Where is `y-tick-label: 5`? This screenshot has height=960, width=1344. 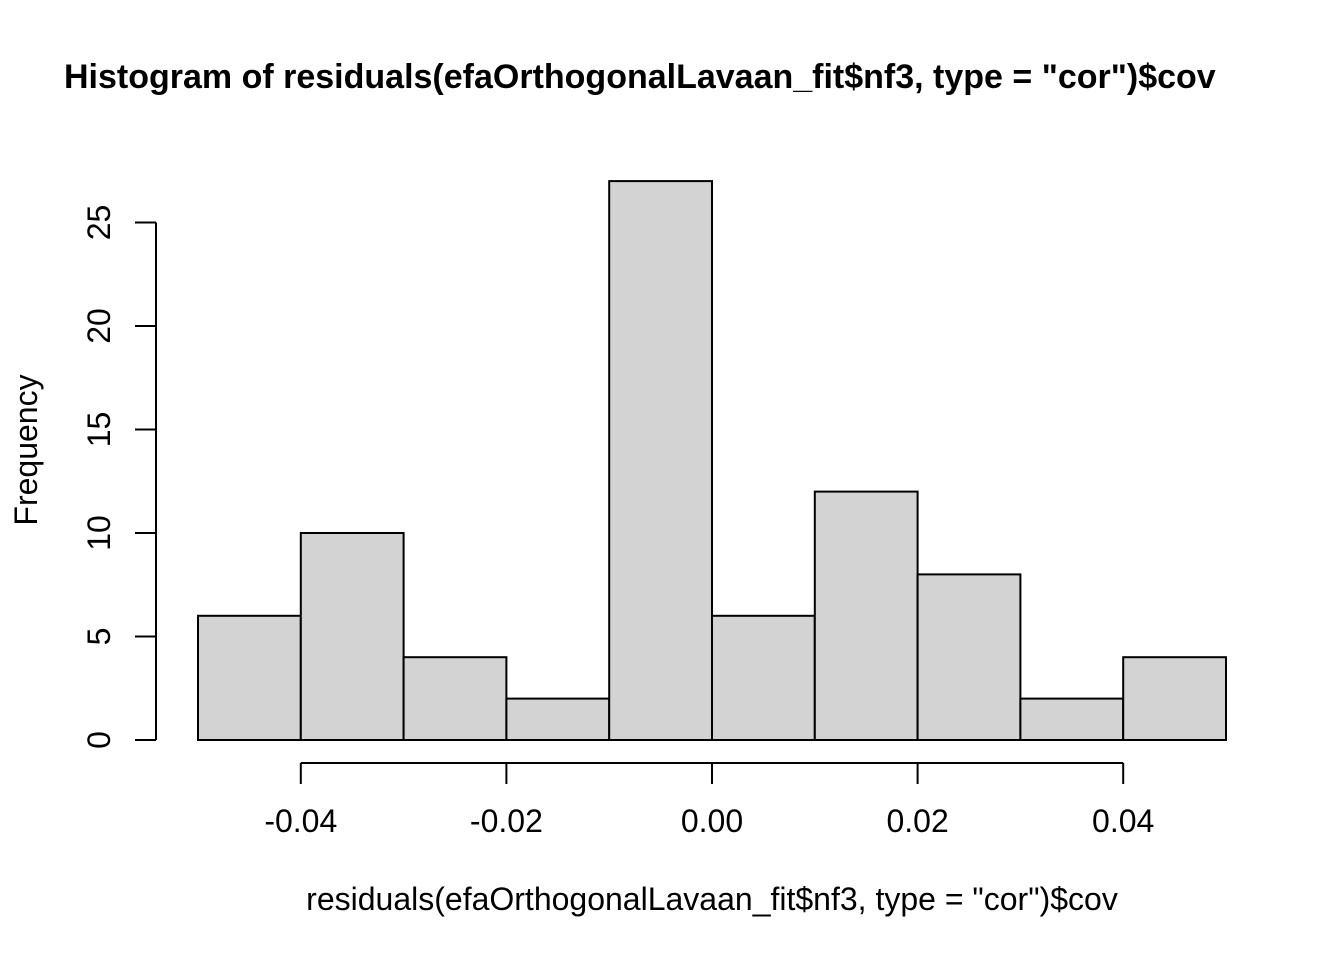
y-tick-label: 5 is located at coordinates (99, 637).